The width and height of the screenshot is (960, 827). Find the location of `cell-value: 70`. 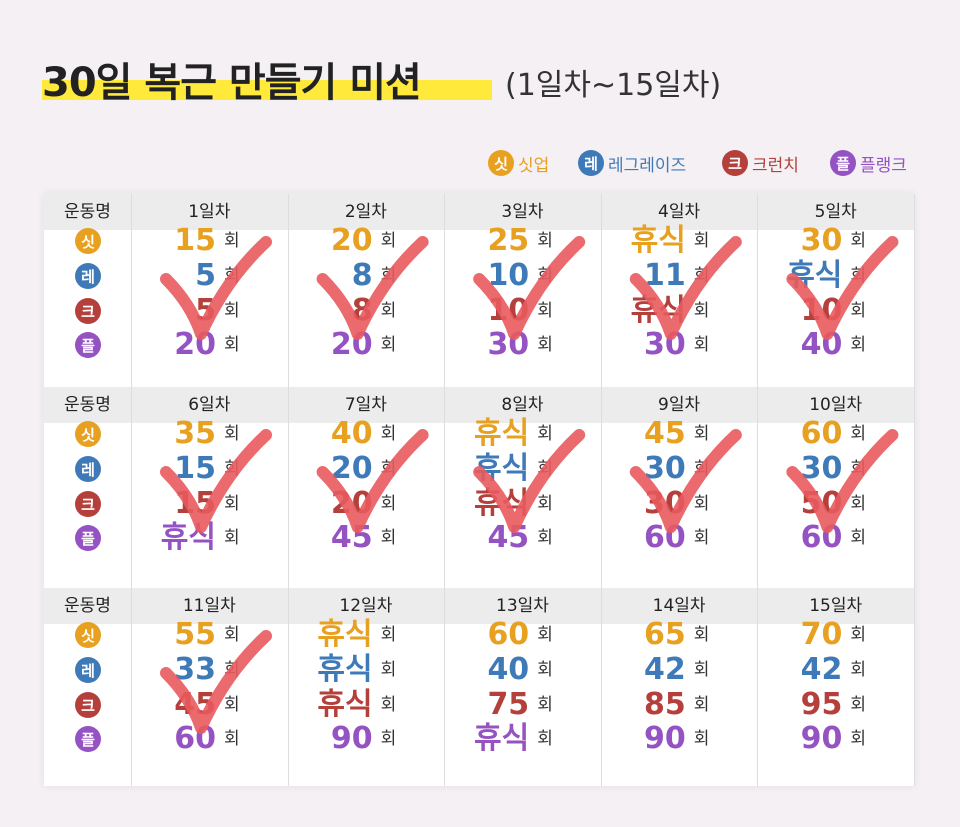

cell-value: 70 is located at coordinates (821, 634).